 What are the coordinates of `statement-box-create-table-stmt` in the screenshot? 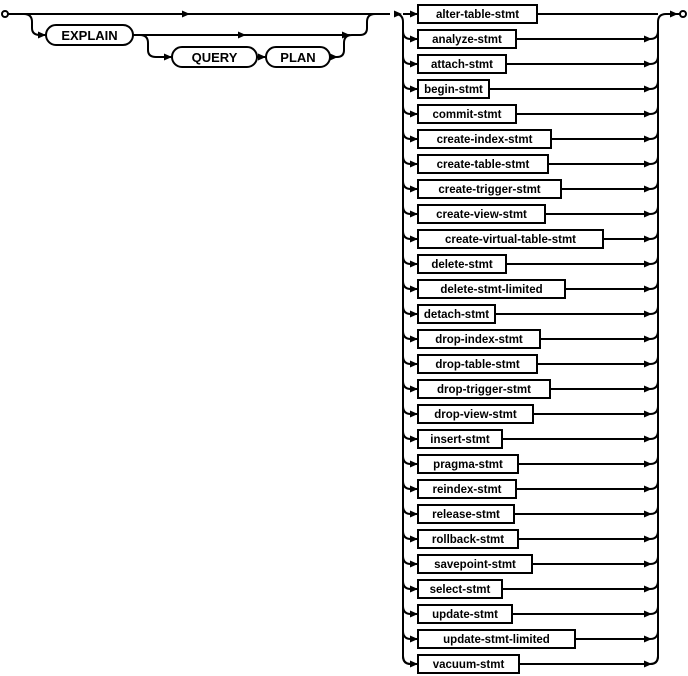 It's located at (483, 164).